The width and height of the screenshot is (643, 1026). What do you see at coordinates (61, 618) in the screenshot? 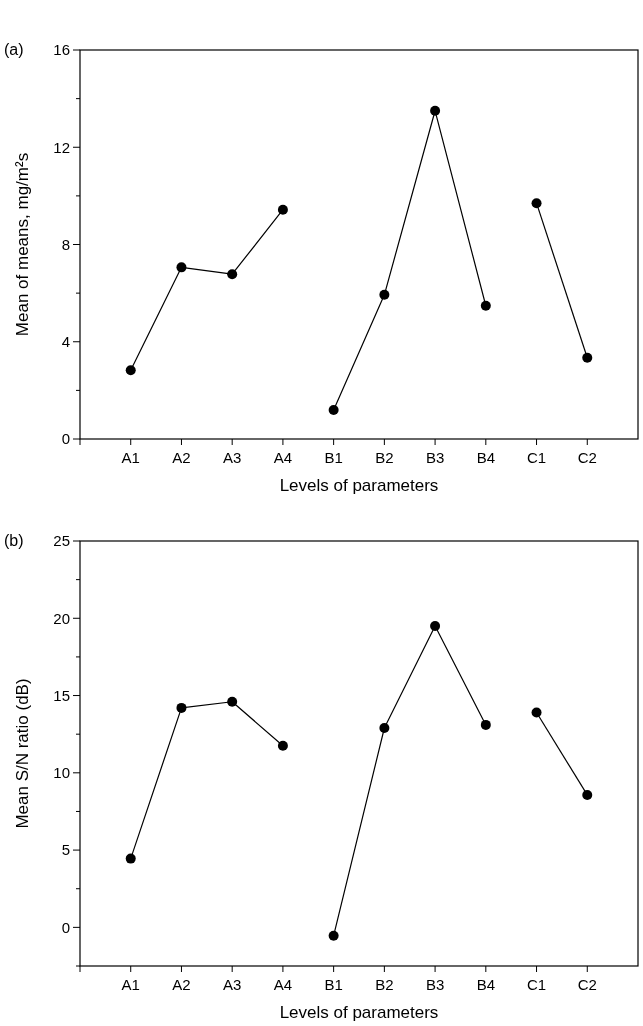
I see `y-tick-label: 20` at bounding box center [61, 618].